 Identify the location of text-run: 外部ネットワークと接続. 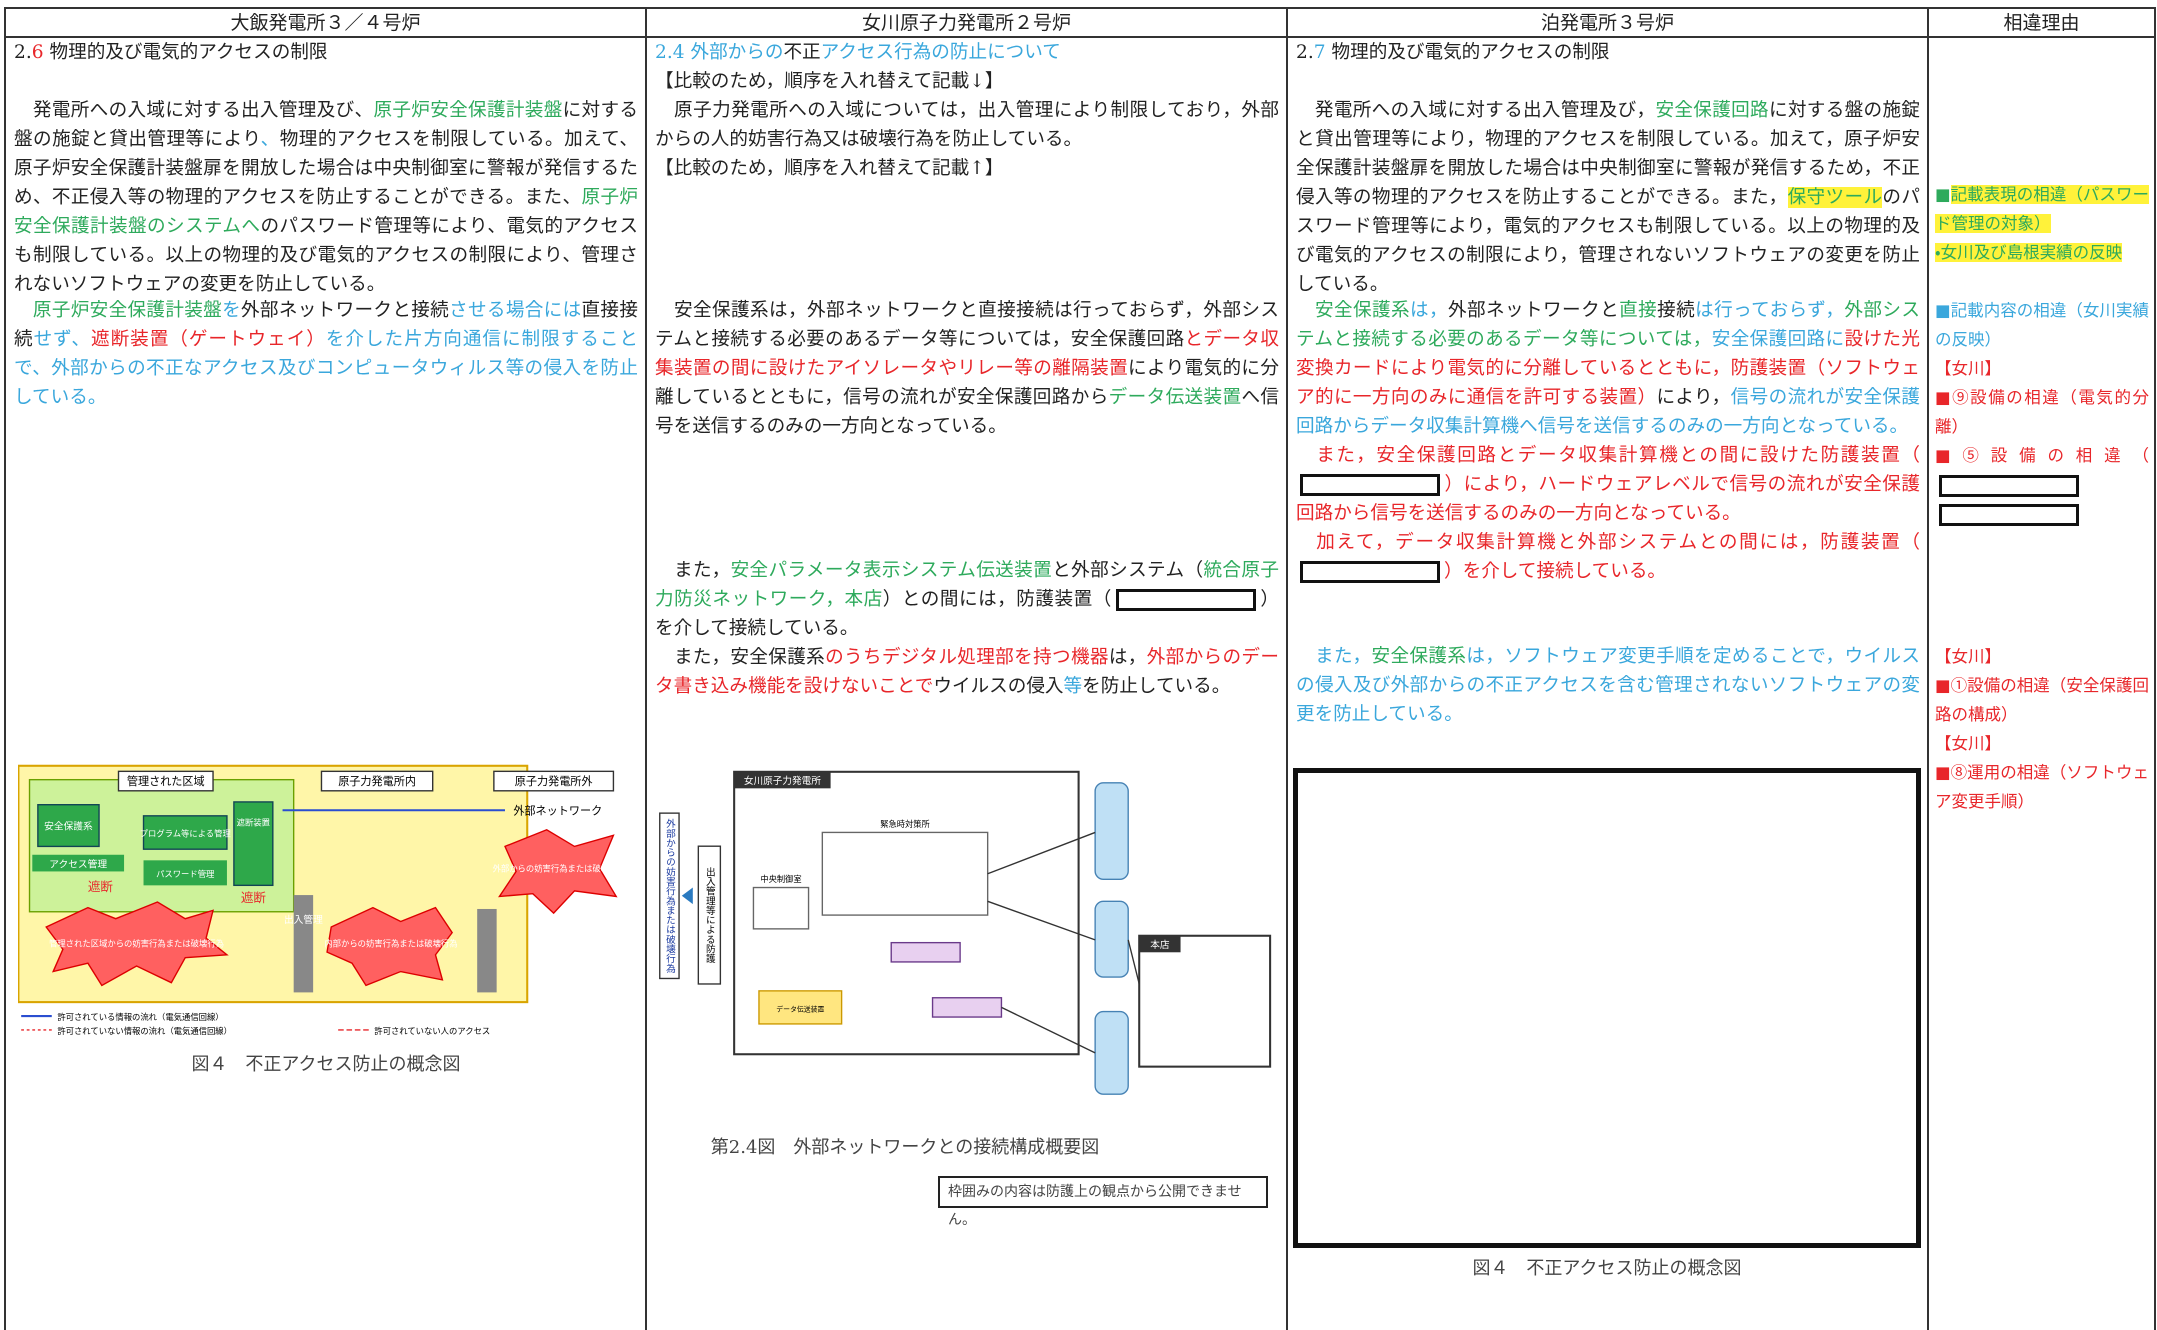
(345, 310).